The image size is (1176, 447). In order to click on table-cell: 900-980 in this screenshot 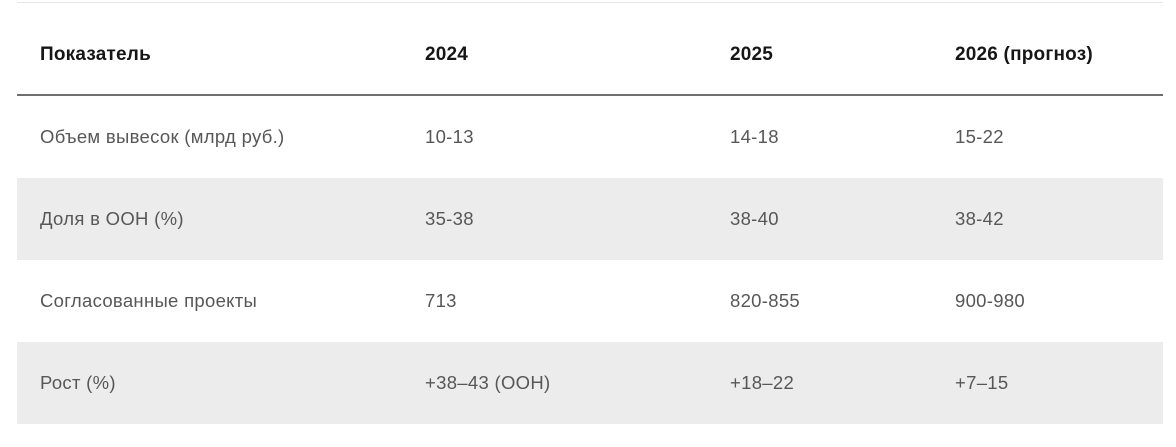, I will do `click(990, 300)`.